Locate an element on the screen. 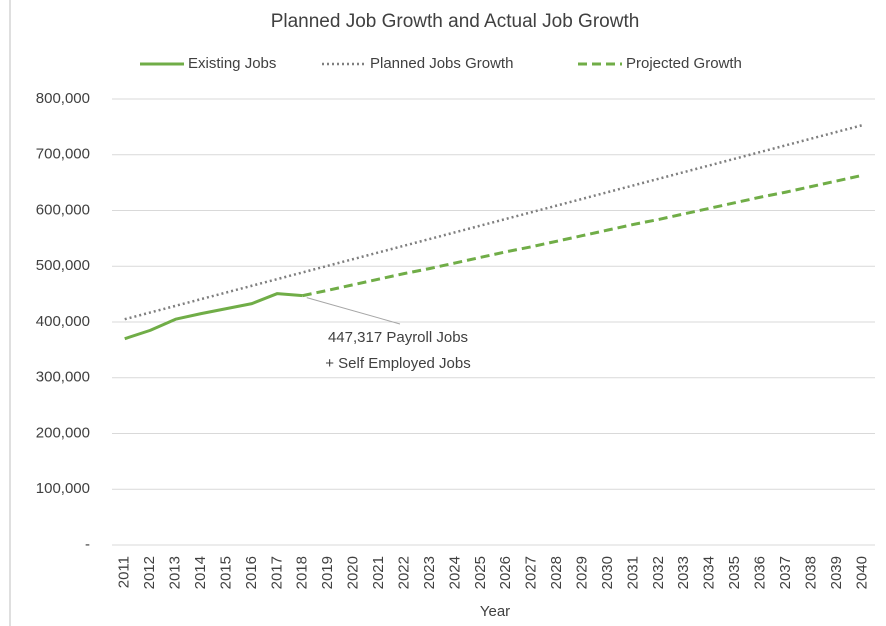 This screenshot has height=626, width=886. x-axis-title: Year is located at coordinates (495, 611).